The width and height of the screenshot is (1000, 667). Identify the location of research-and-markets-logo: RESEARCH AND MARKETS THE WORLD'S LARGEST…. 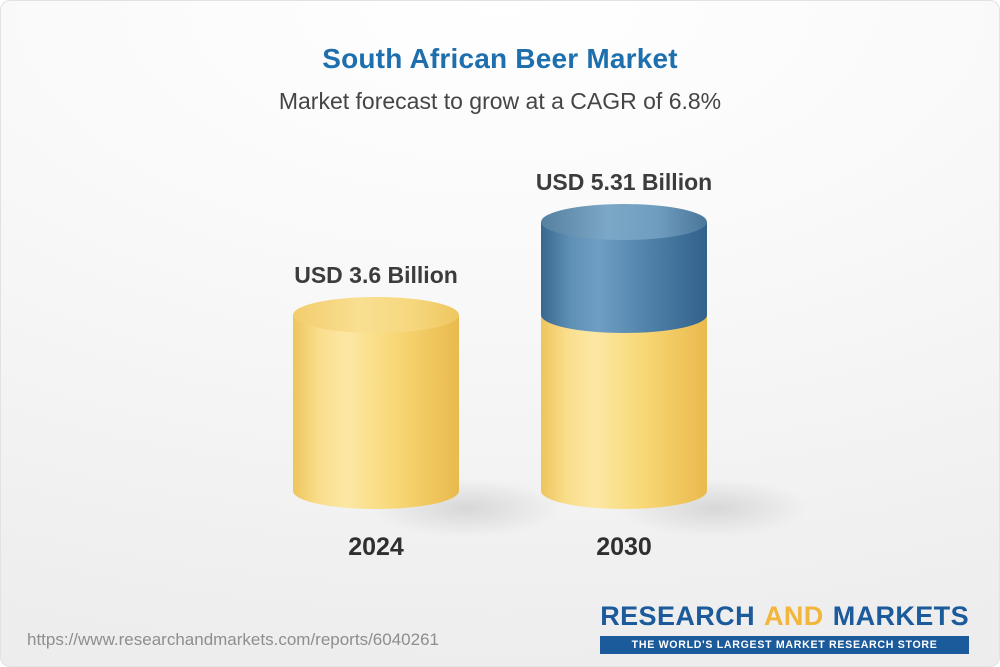
(784, 627).